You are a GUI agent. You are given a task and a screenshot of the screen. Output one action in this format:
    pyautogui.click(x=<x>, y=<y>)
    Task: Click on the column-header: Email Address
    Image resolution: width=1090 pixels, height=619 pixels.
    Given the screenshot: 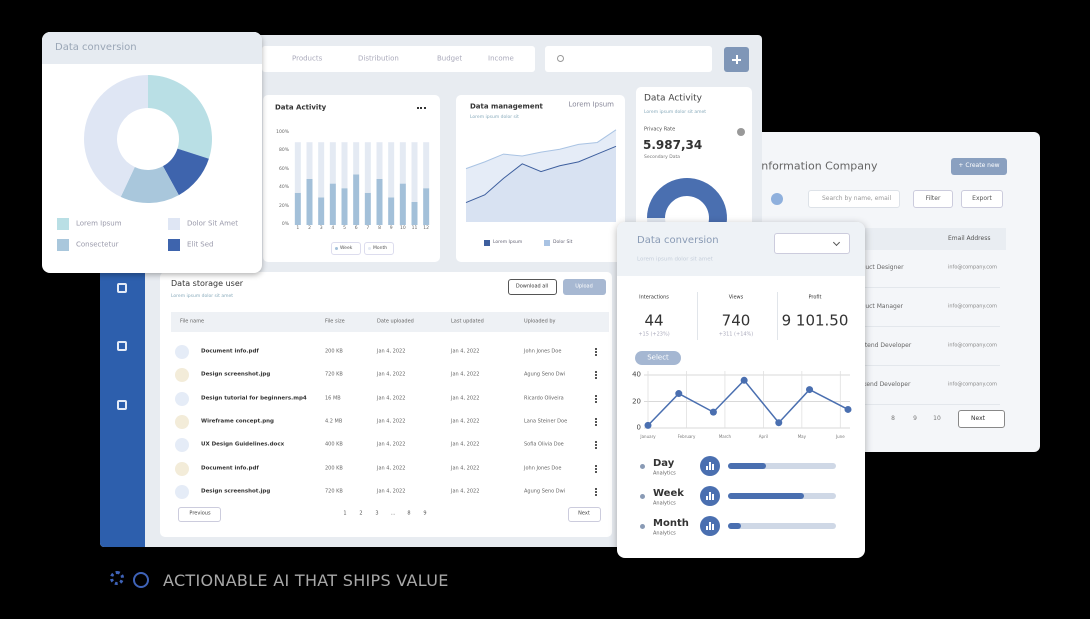 What is the action you would take?
    pyautogui.click(x=969, y=238)
    